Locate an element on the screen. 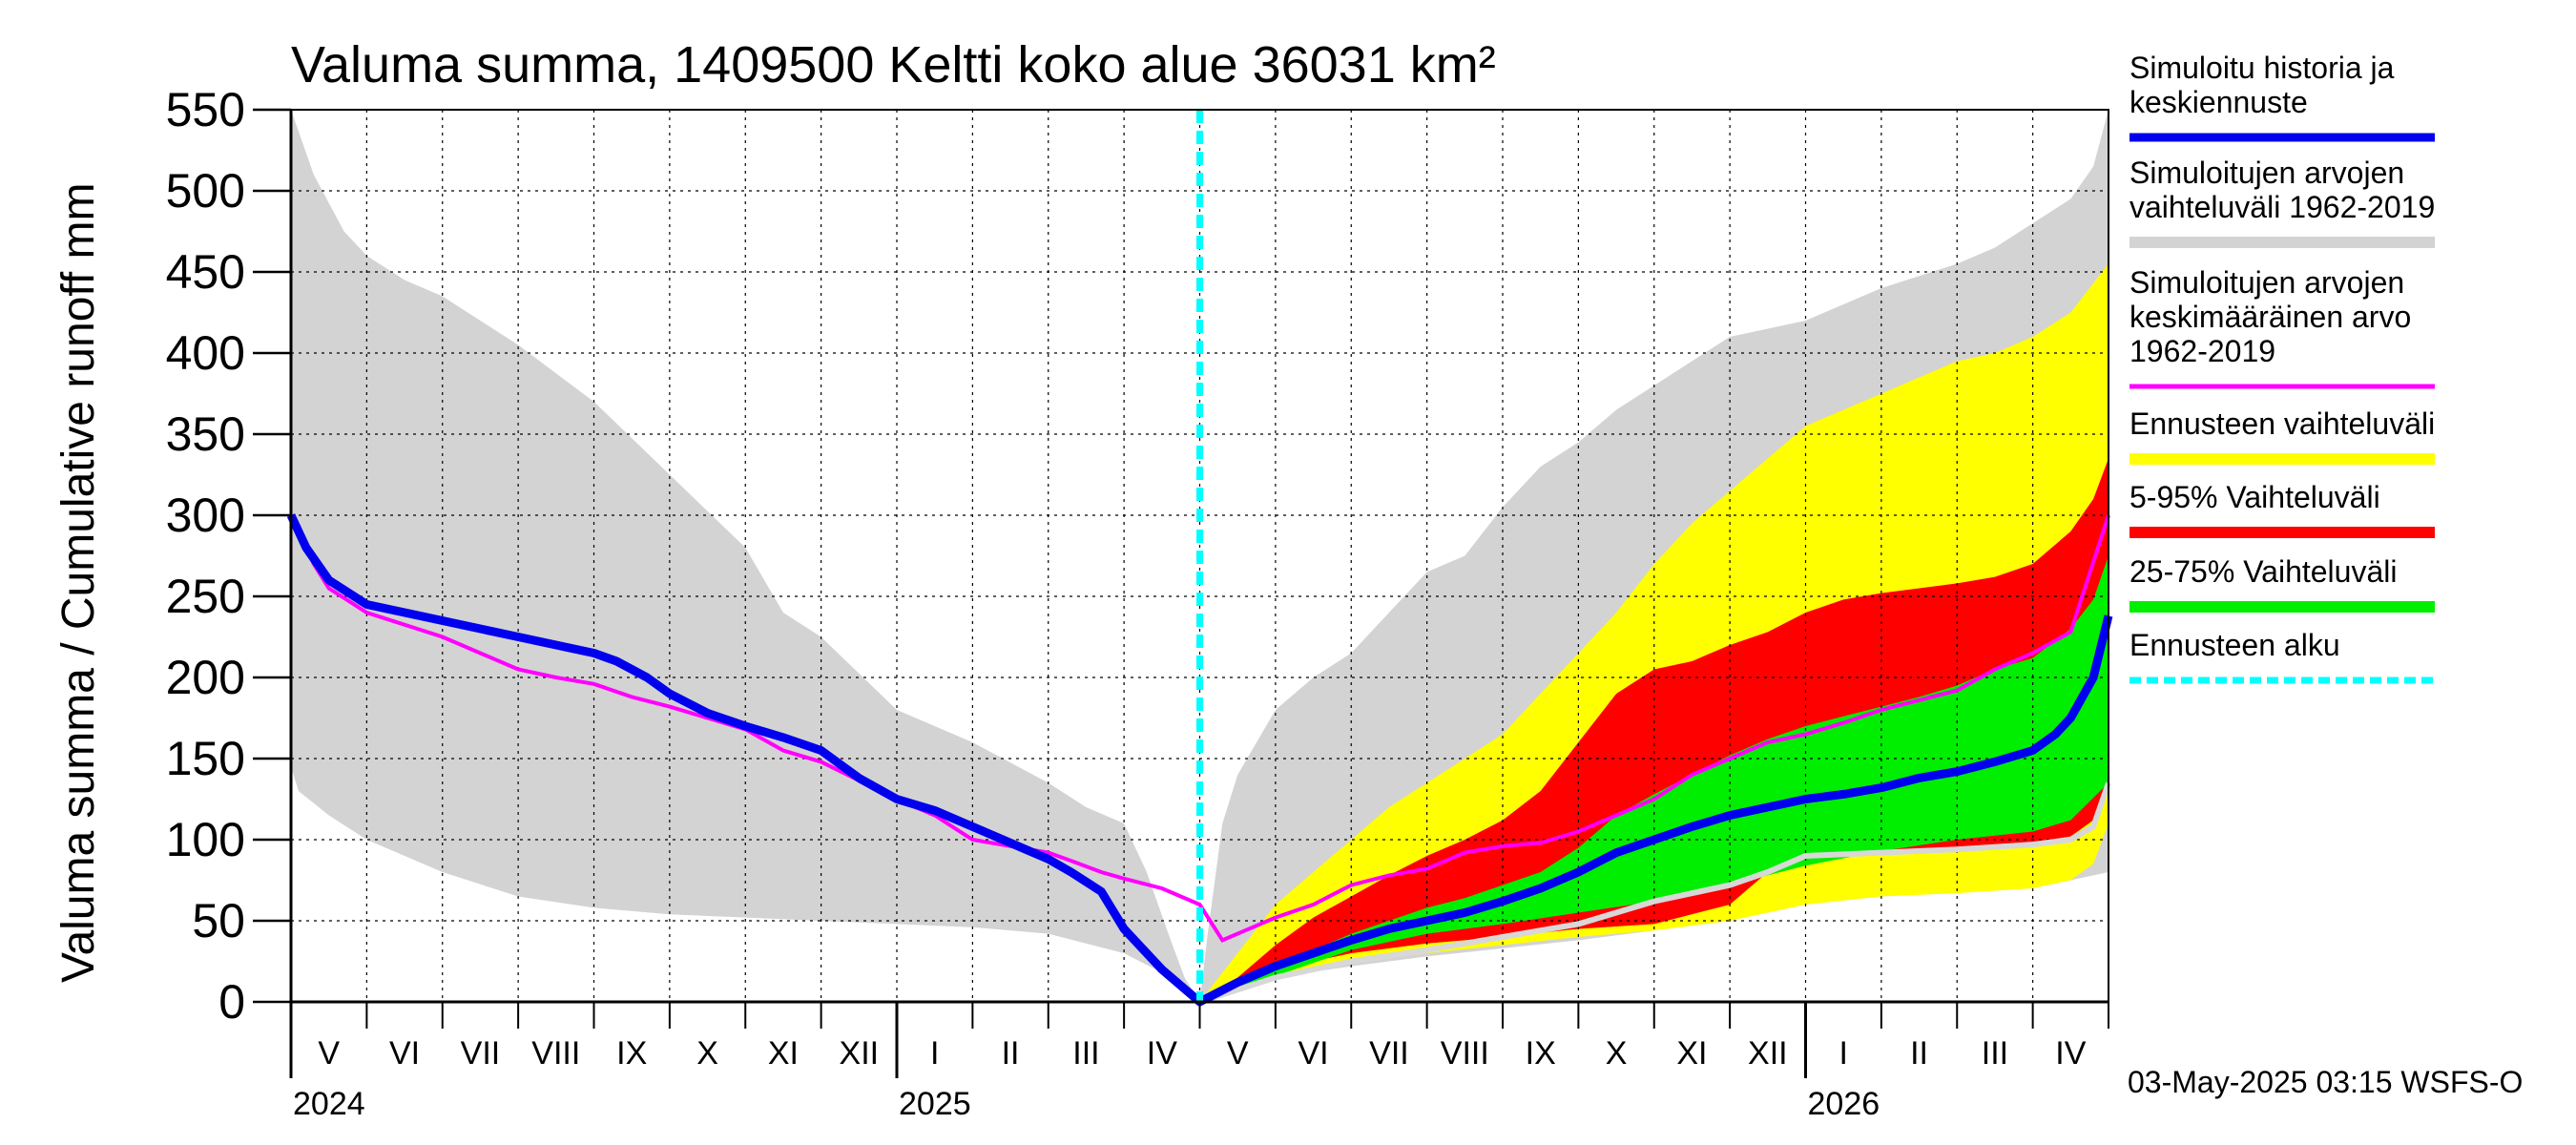 Image resolution: width=2576 pixels, height=1145 pixels. y-tick-label: 0 is located at coordinates (231, 1002).